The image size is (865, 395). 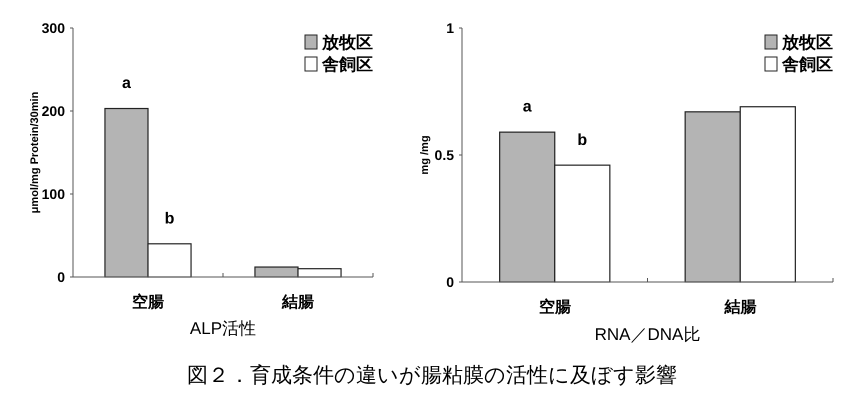 I want to click on y-axis-title: μmol/mg Protein/30min, so click(x=35, y=152).